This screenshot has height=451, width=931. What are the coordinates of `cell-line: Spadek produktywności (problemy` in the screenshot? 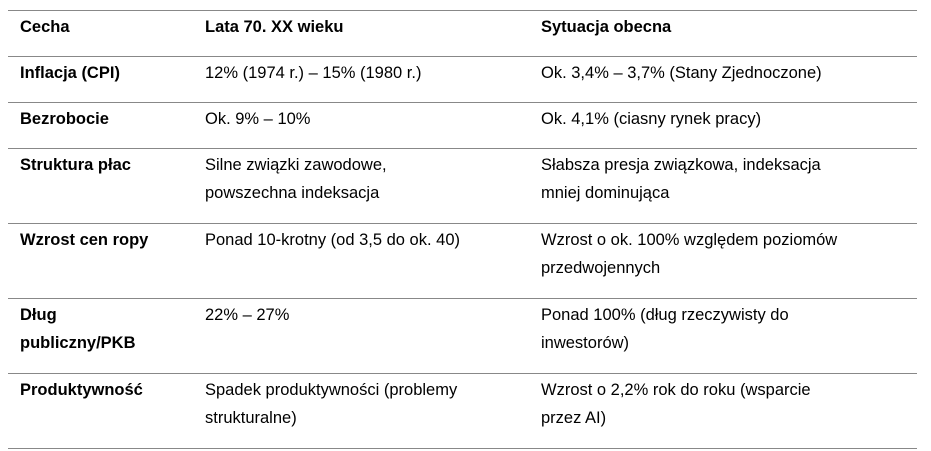 It's located at (331, 390).